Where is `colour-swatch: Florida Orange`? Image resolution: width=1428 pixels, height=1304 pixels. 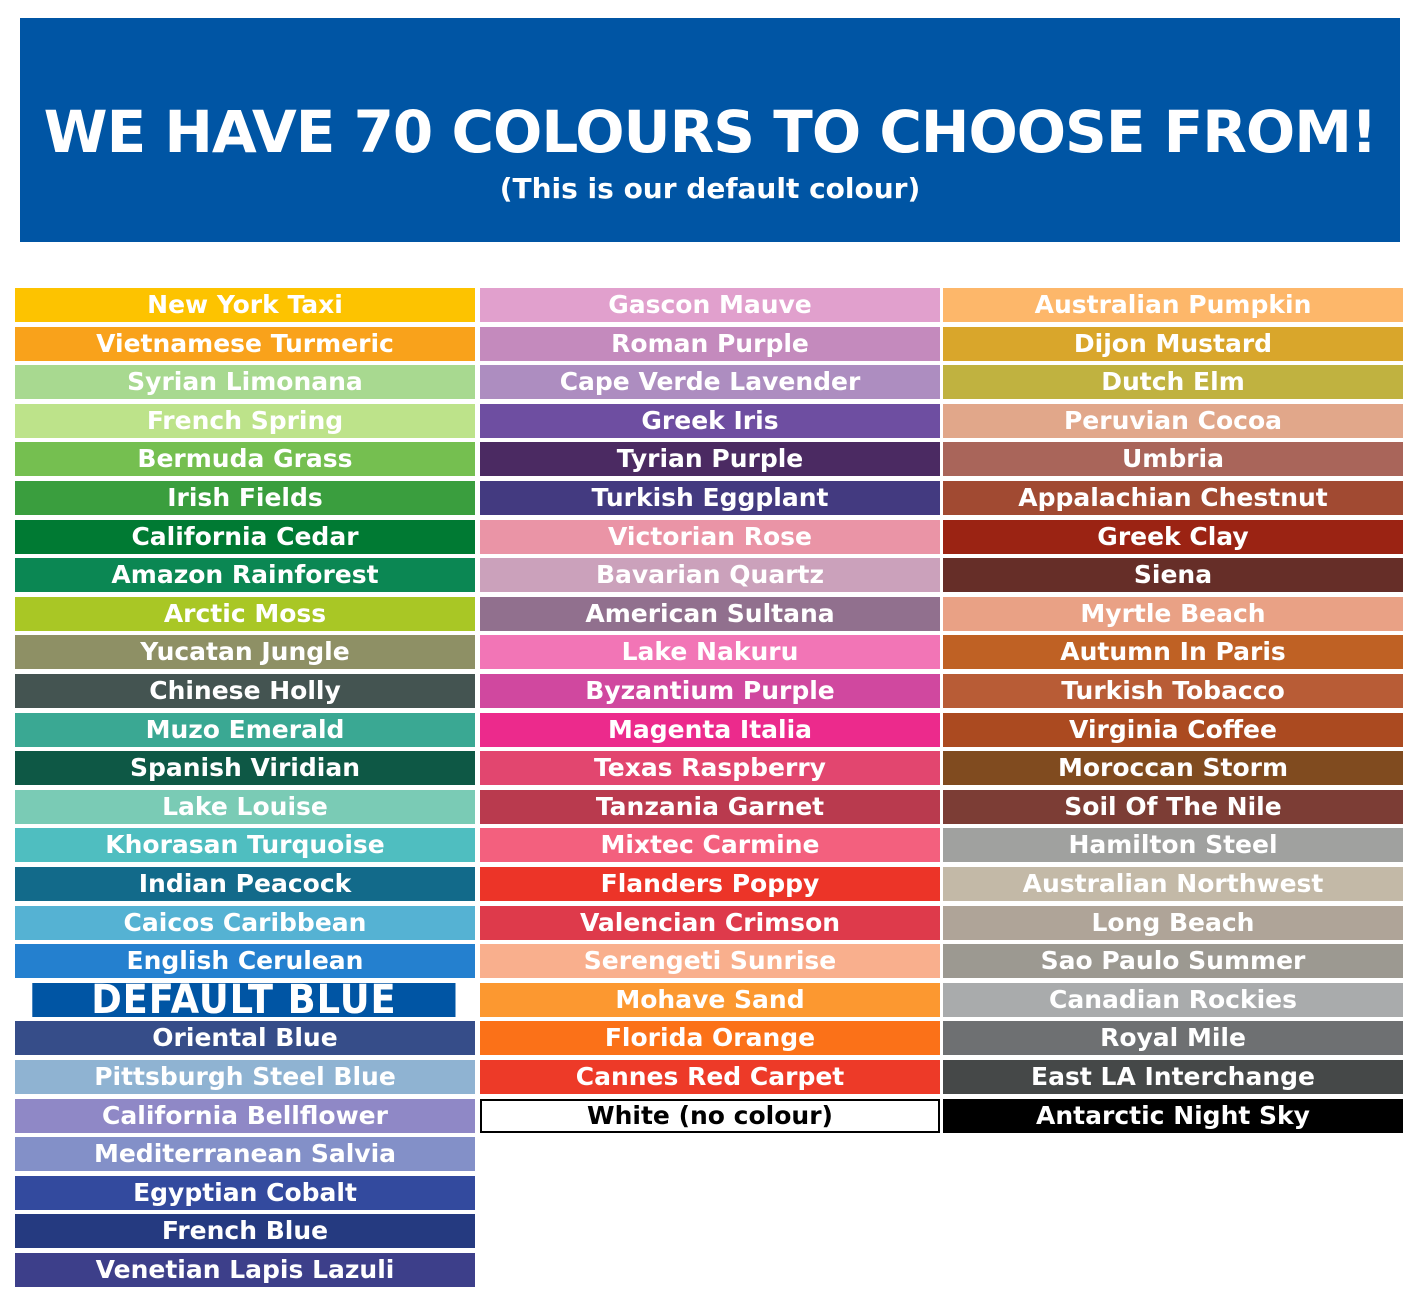
colour-swatch: Florida Orange is located at coordinates (710, 1038).